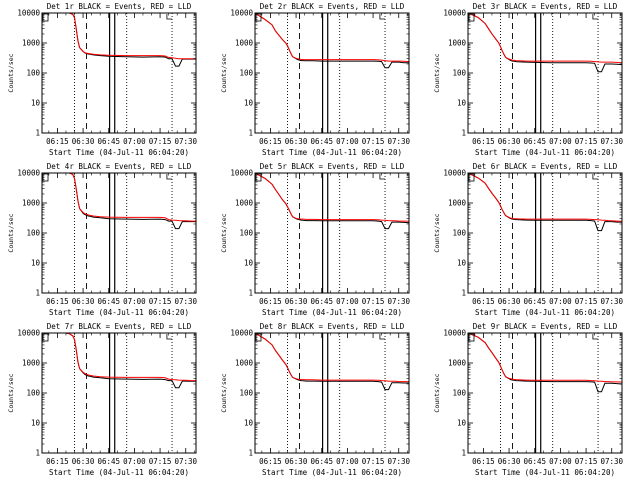 This screenshot has height=480, width=640. What do you see at coordinates (332, 326) in the screenshot?
I see `plot-title: Det 8r BLACK = Events, RED = LLD` at bounding box center [332, 326].